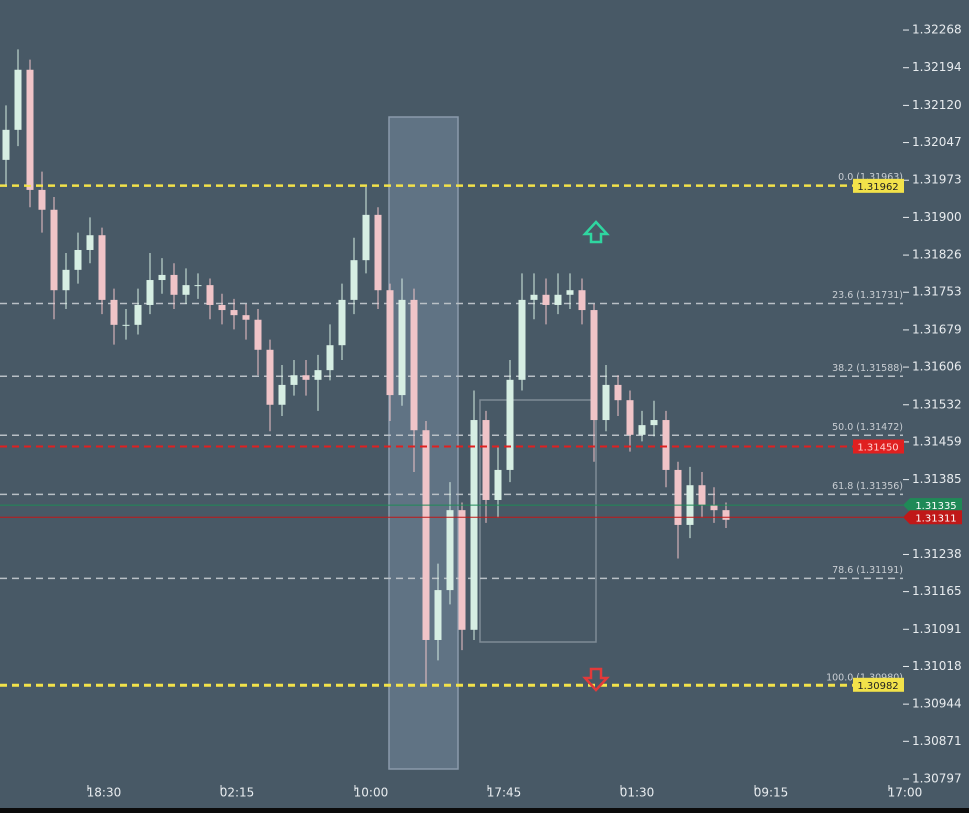 The height and width of the screenshot is (813, 969). What do you see at coordinates (596, 679) in the screenshot?
I see `down-arrow` at bounding box center [596, 679].